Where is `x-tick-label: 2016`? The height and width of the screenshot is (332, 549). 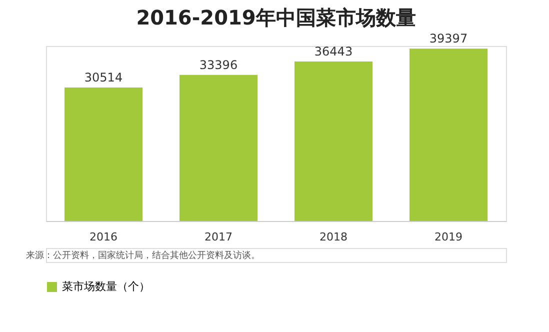
x-tick-label: 2016 is located at coordinates (104, 237).